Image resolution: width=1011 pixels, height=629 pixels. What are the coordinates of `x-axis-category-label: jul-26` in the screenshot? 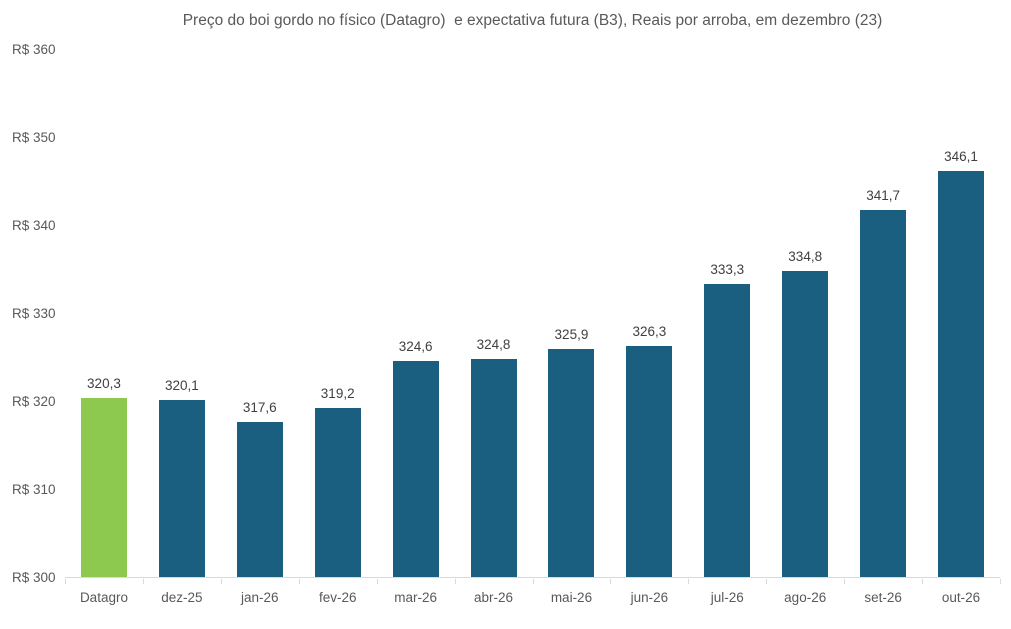 It's located at (727, 597).